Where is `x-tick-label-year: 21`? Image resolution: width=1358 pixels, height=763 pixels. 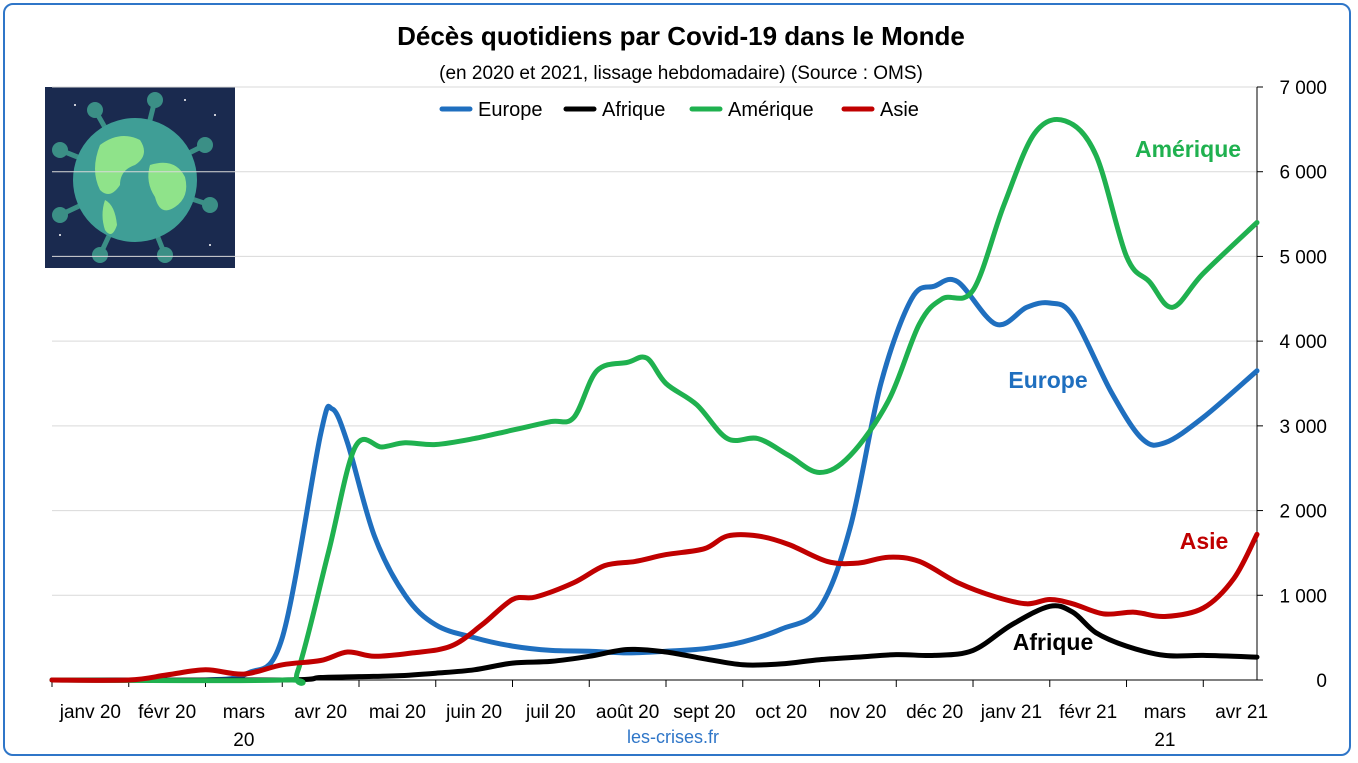
x-tick-label-year: 21 is located at coordinates (1164, 740).